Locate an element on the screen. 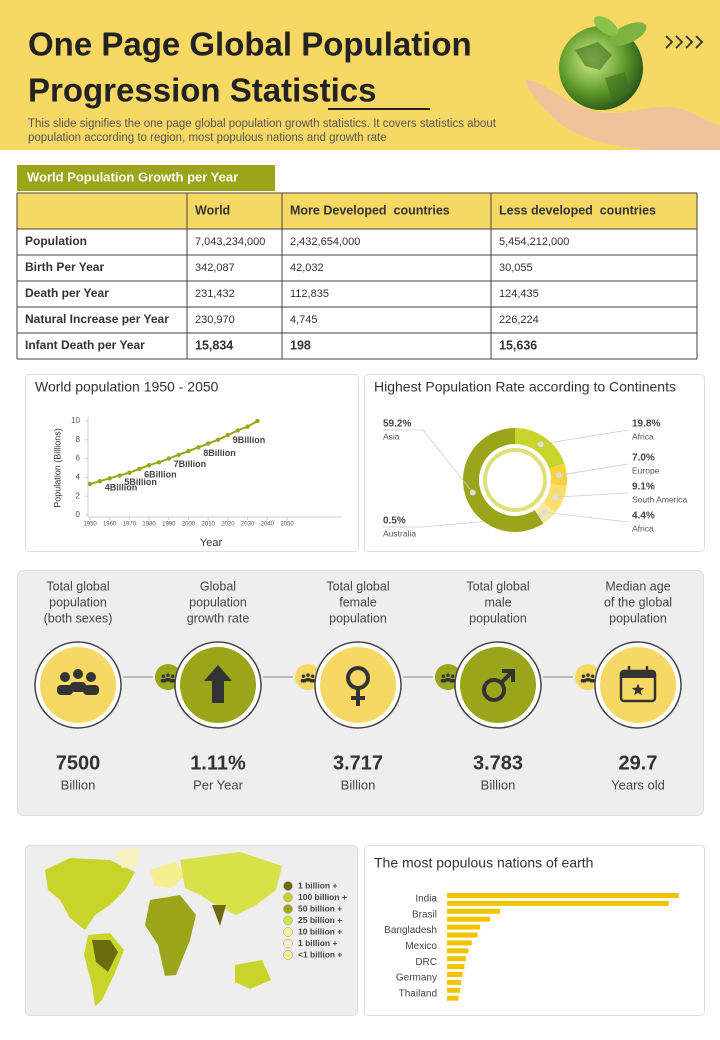  slice-value: 4.4% is located at coordinates (643, 516).